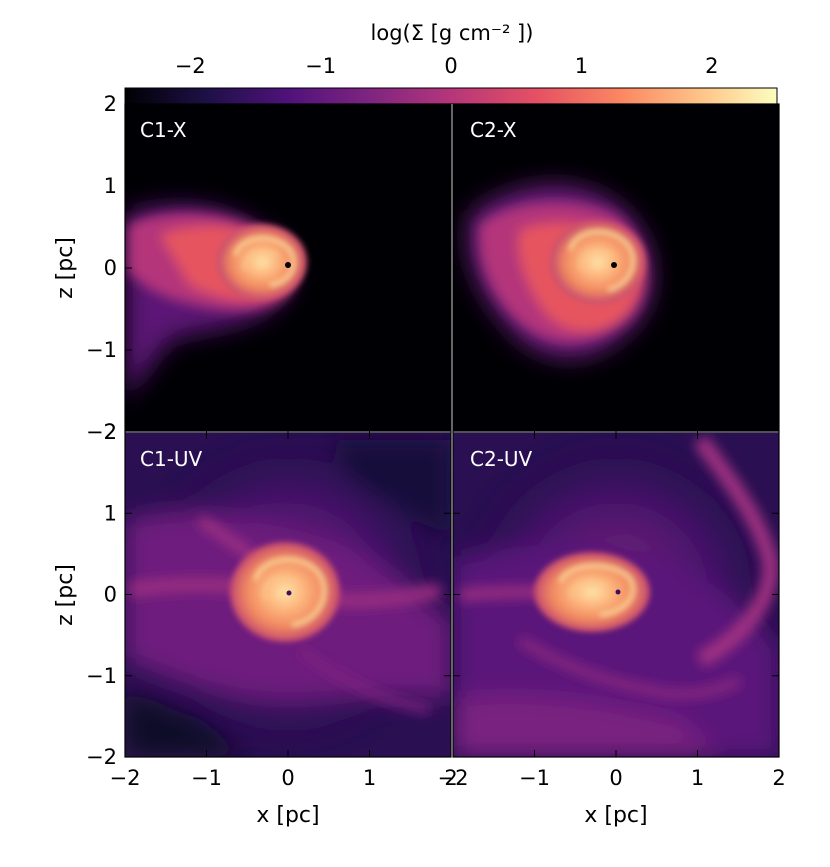  I want to click on panel-c2-x: C2-X, so click(616, 268).